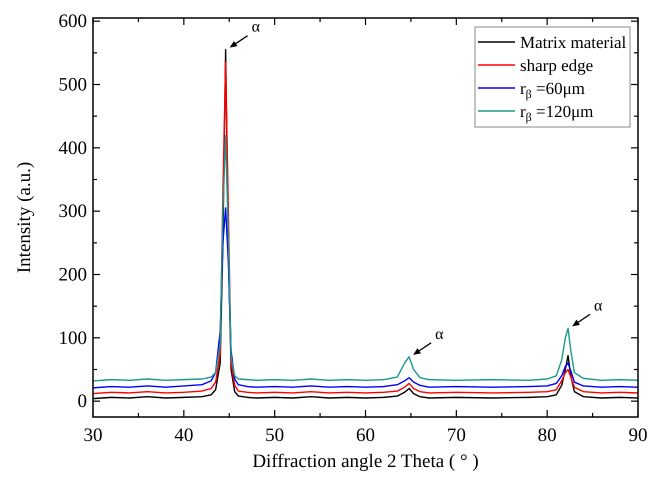 This screenshot has width=657, height=480. What do you see at coordinates (557, 65) in the screenshot?
I see `legend-label: sharp edge` at bounding box center [557, 65].